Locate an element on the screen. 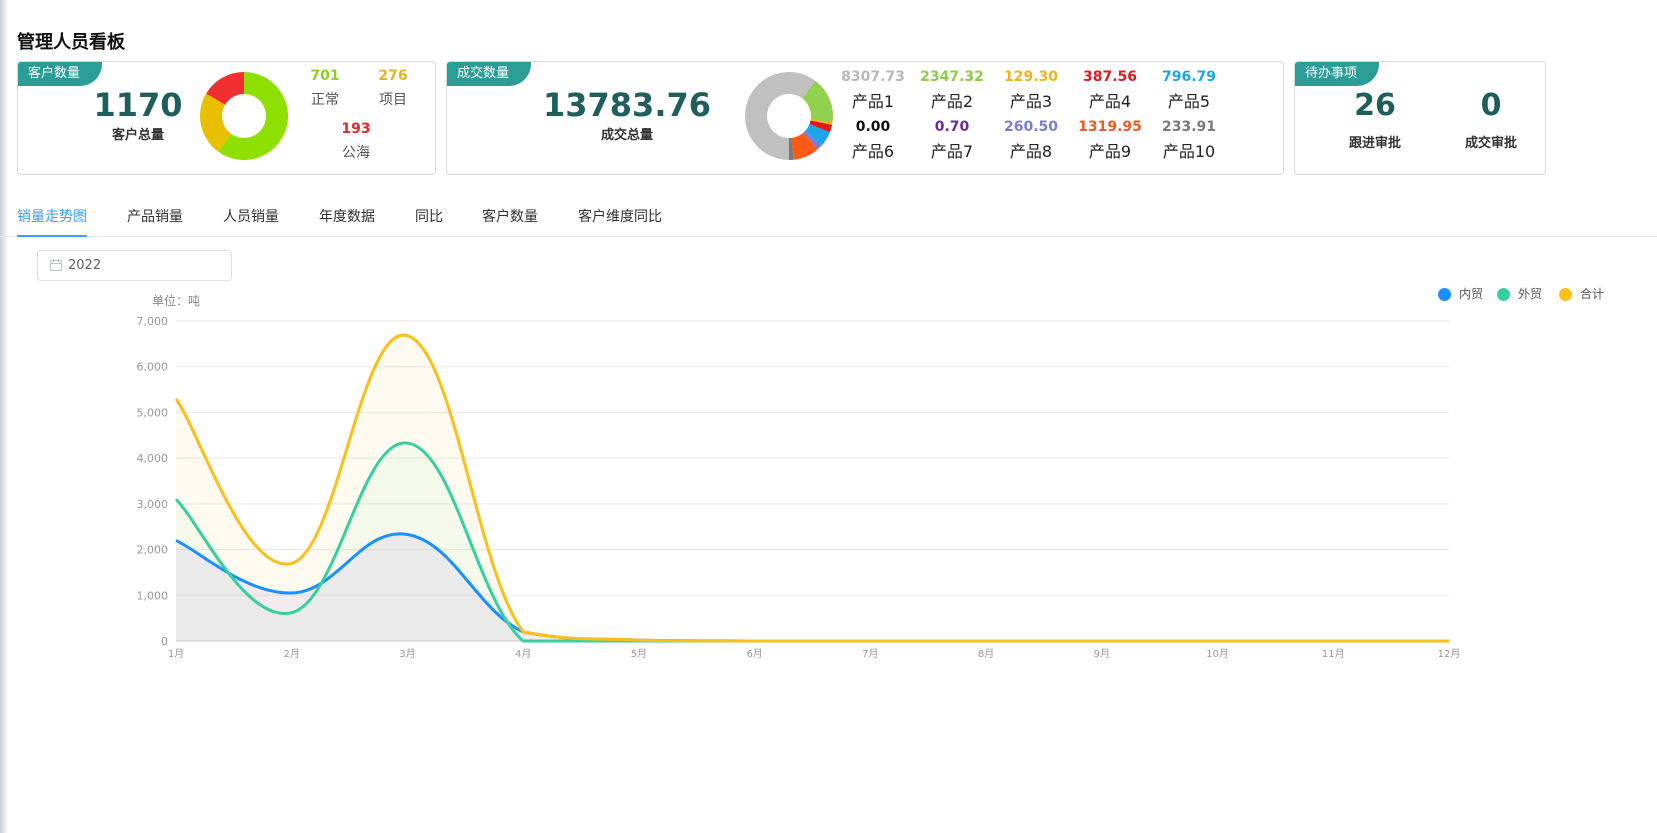 The height and width of the screenshot is (833, 1657). donut-slice-project is located at coordinates (216, 122).